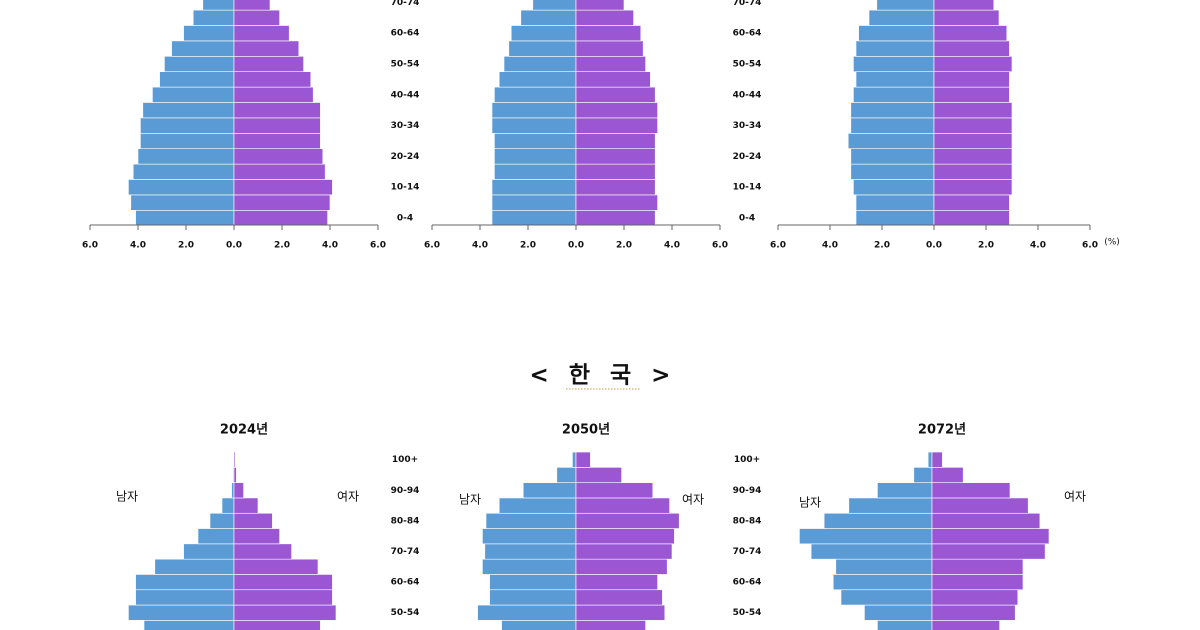 The height and width of the screenshot is (630, 1200). I want to click on age-label: 60-64, so click(405, 583).